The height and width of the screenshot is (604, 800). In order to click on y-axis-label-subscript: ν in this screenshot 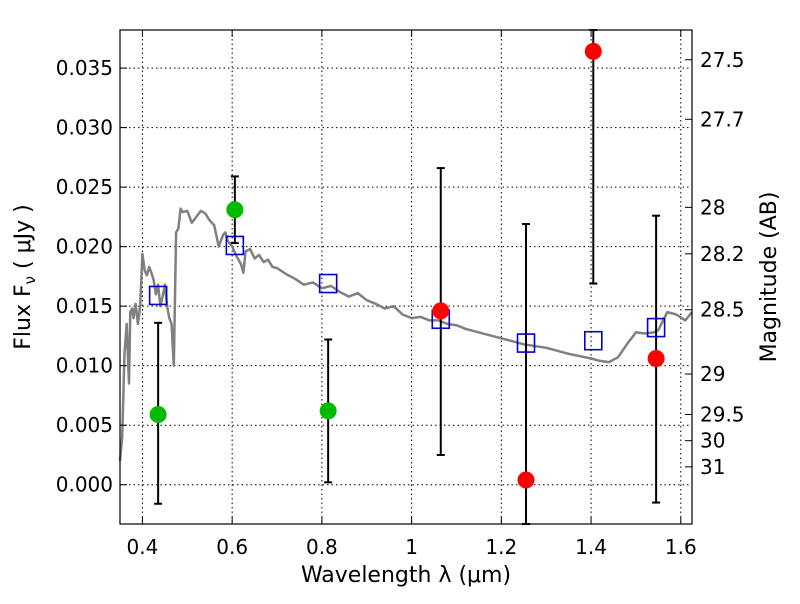, I will do `click(30, 280)`.